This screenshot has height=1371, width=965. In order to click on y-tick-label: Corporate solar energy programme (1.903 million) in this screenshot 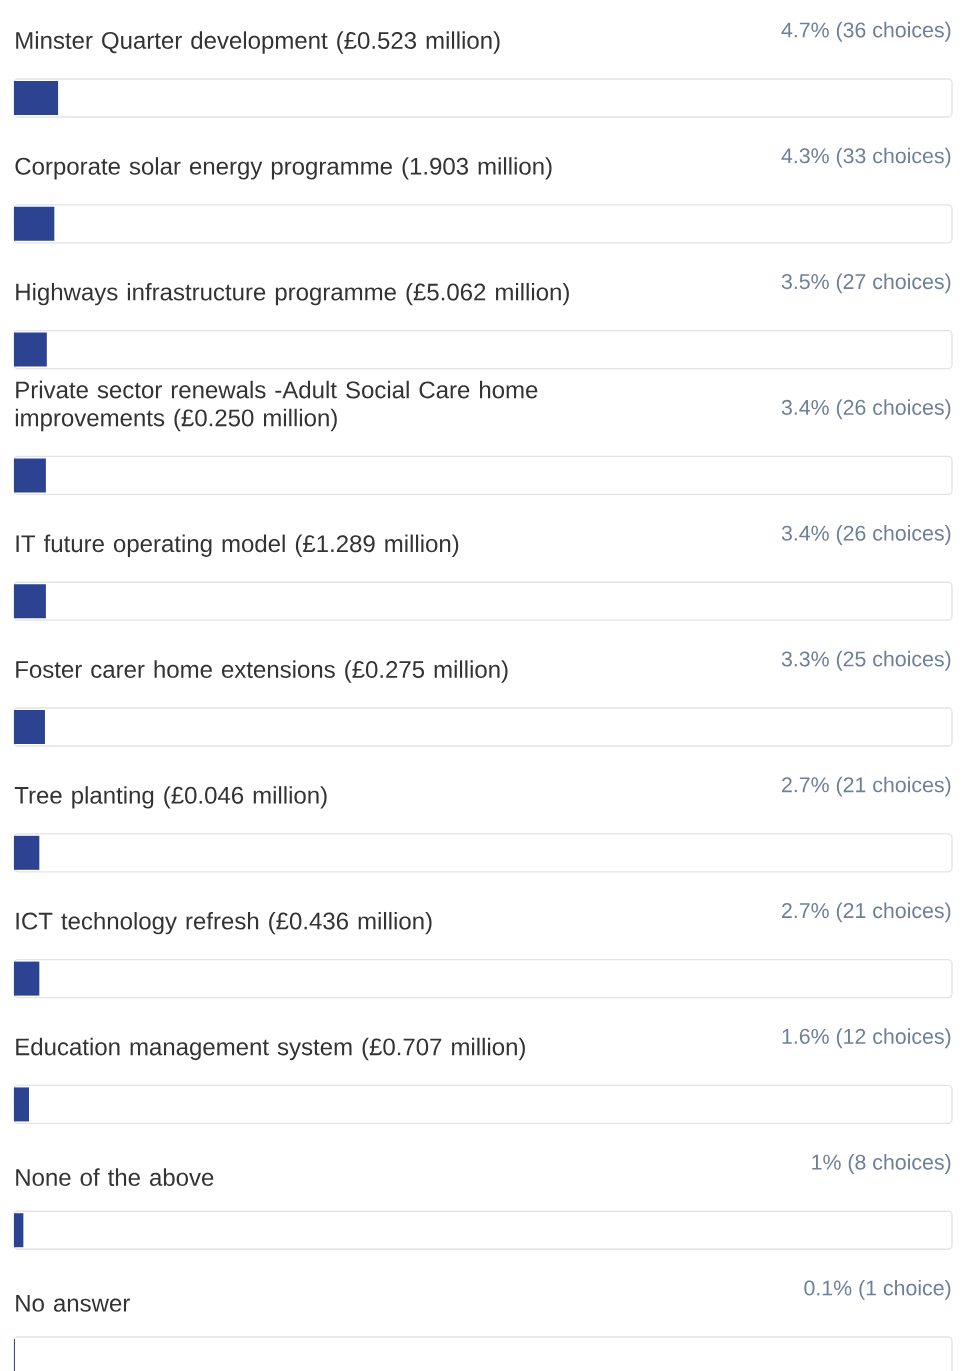, I will do `click(283, 168)`.